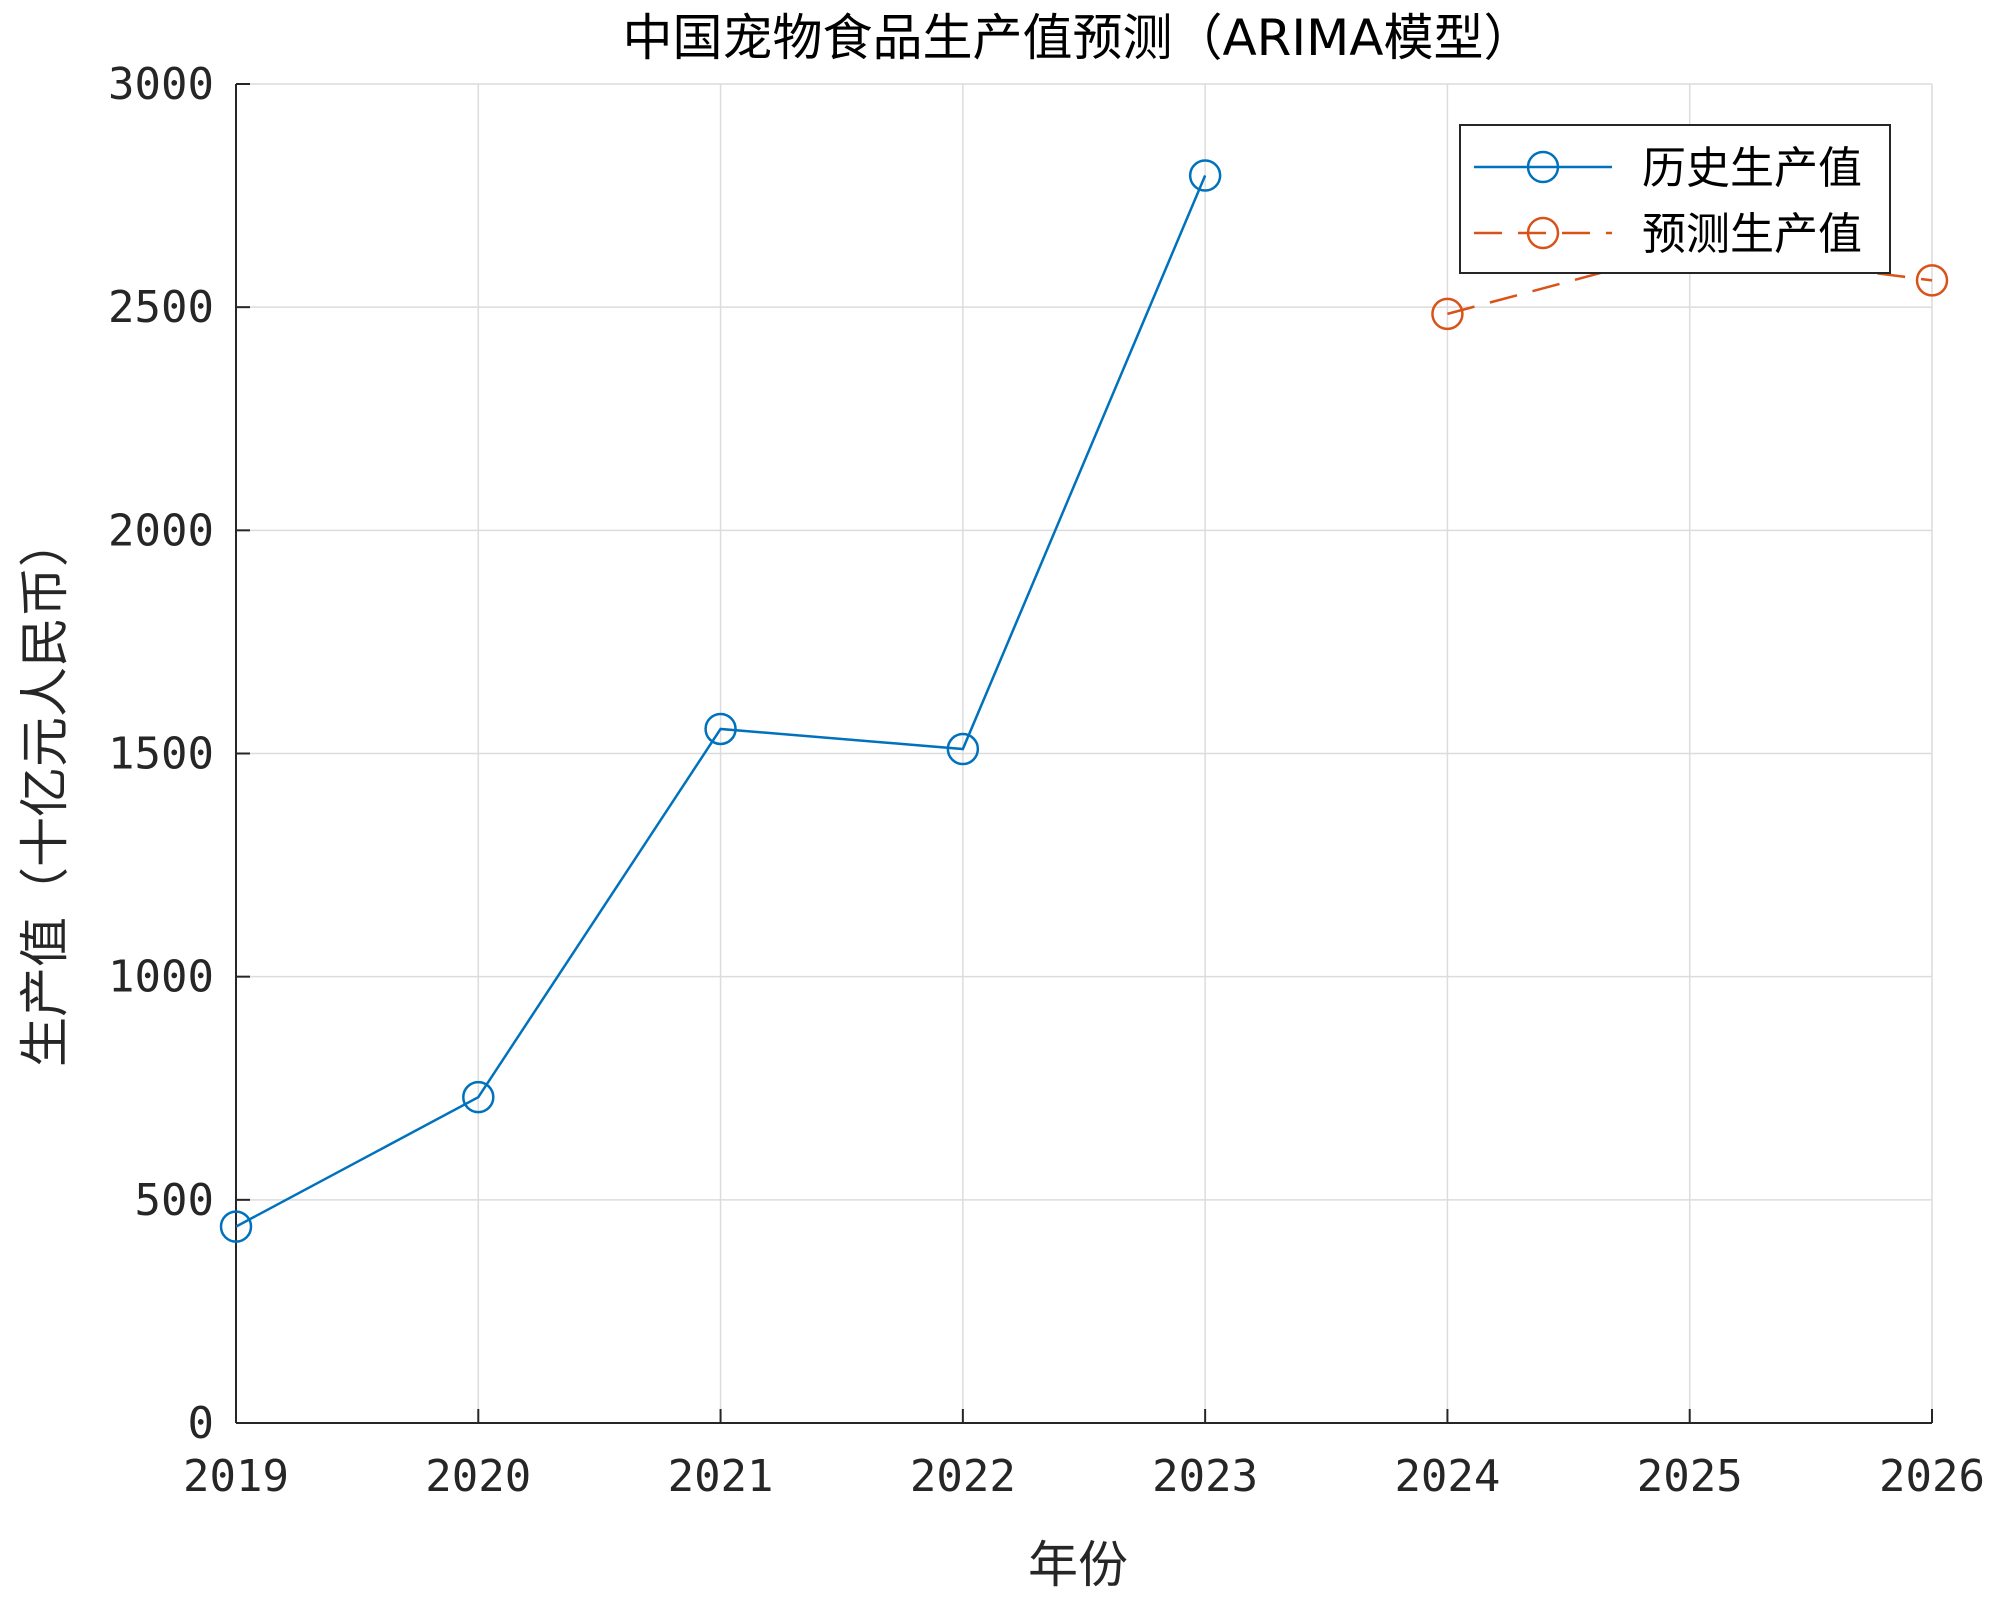 Image resolution: width=2000 pixels, height=1597 pixels. What do you see at coordinates (1078, 1565) in the screenshot?
I see `x-axis-label: 年份` at bounding box center [1078, 1565].